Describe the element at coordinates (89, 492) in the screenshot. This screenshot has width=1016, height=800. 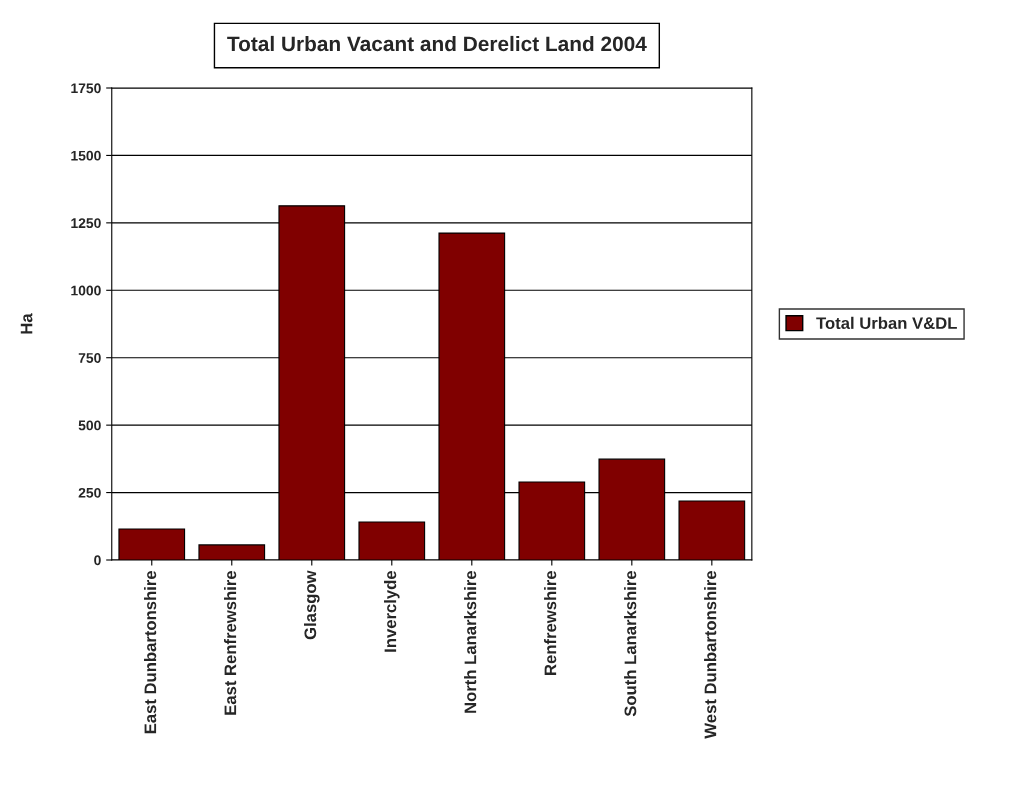
I see `y-tick-label: 250` at that location.